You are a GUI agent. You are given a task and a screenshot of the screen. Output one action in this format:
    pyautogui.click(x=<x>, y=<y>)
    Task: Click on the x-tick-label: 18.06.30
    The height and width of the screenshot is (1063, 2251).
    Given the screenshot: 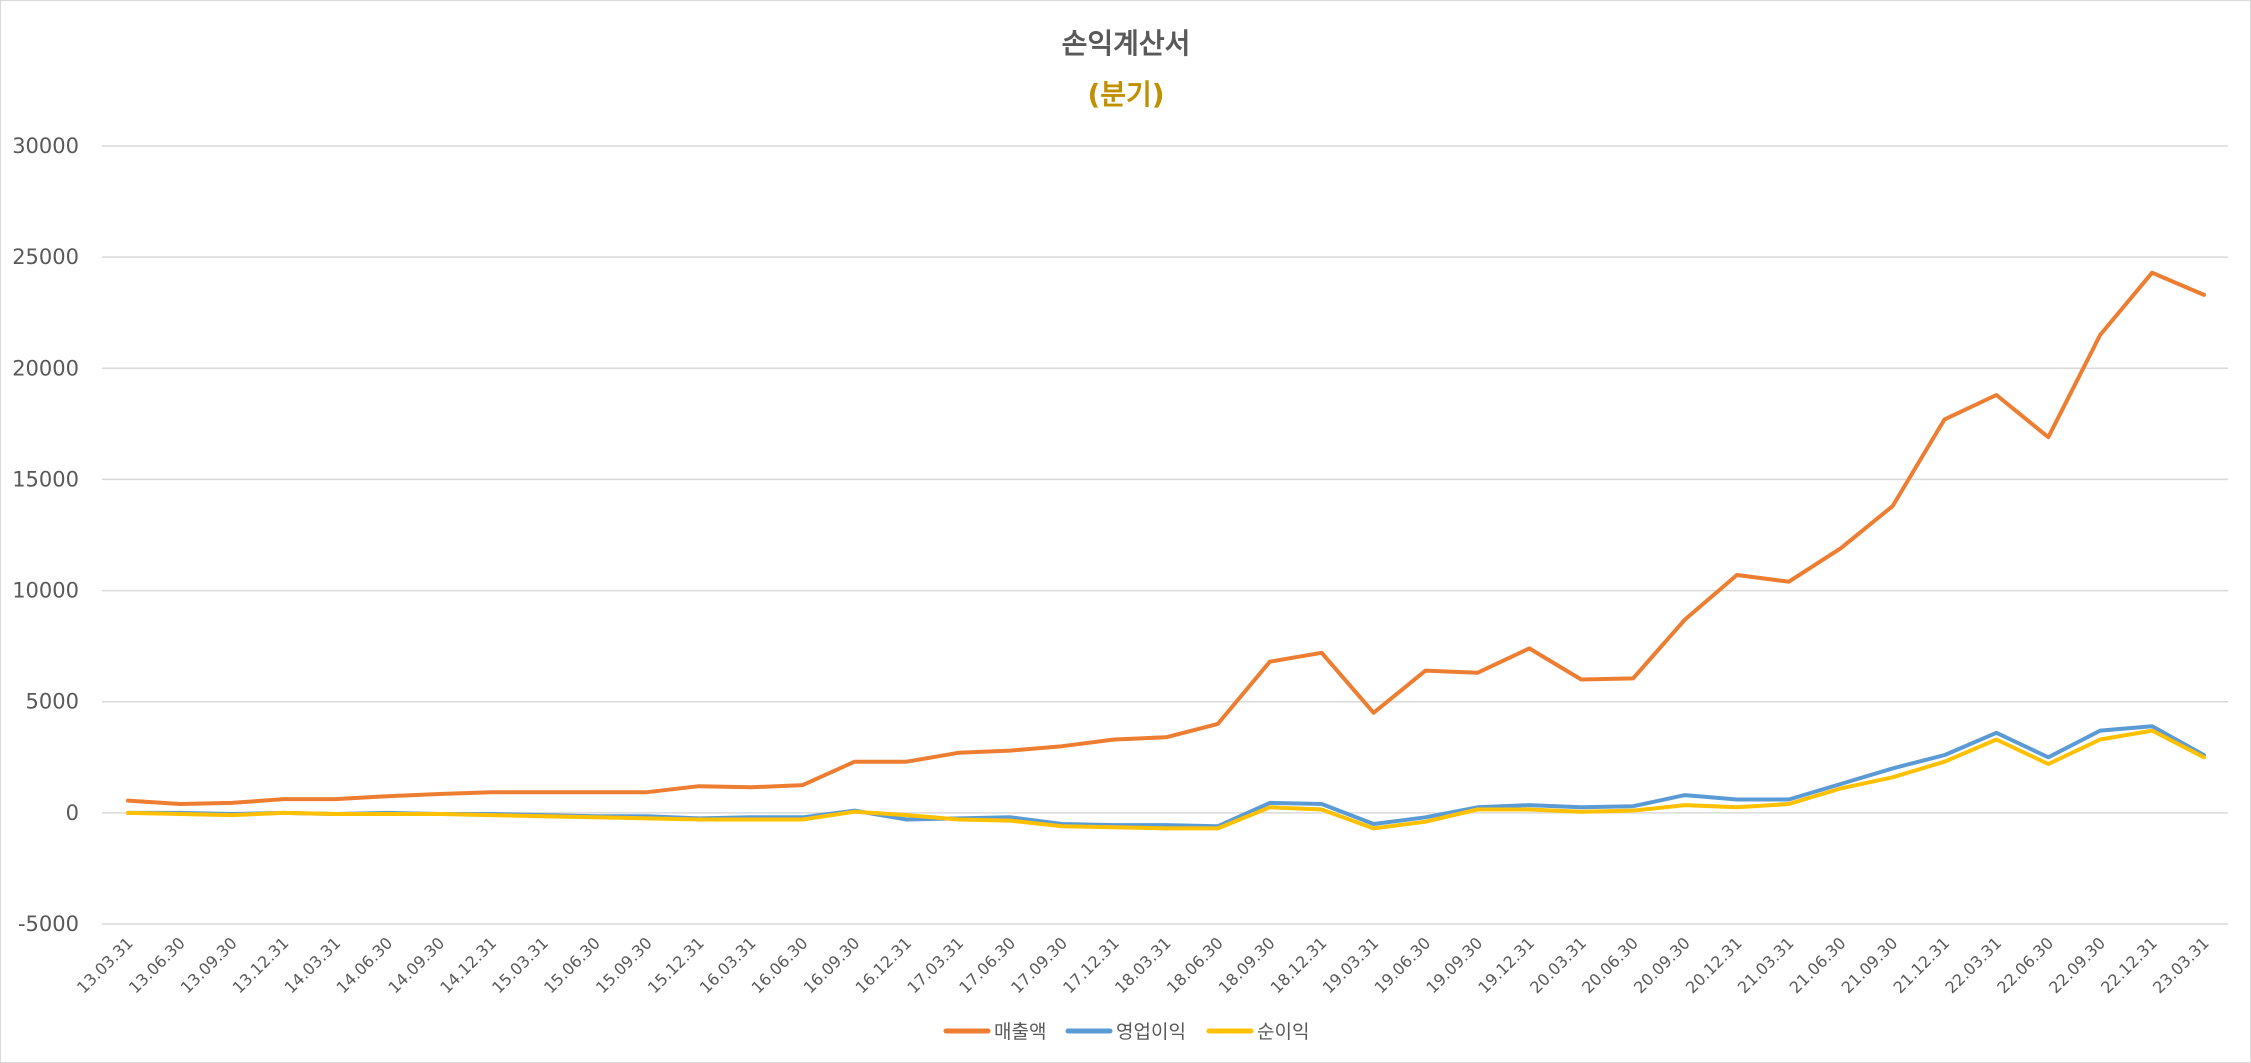 What is the action you would take?
    pyautogui.click(x=1195, y=965)
    